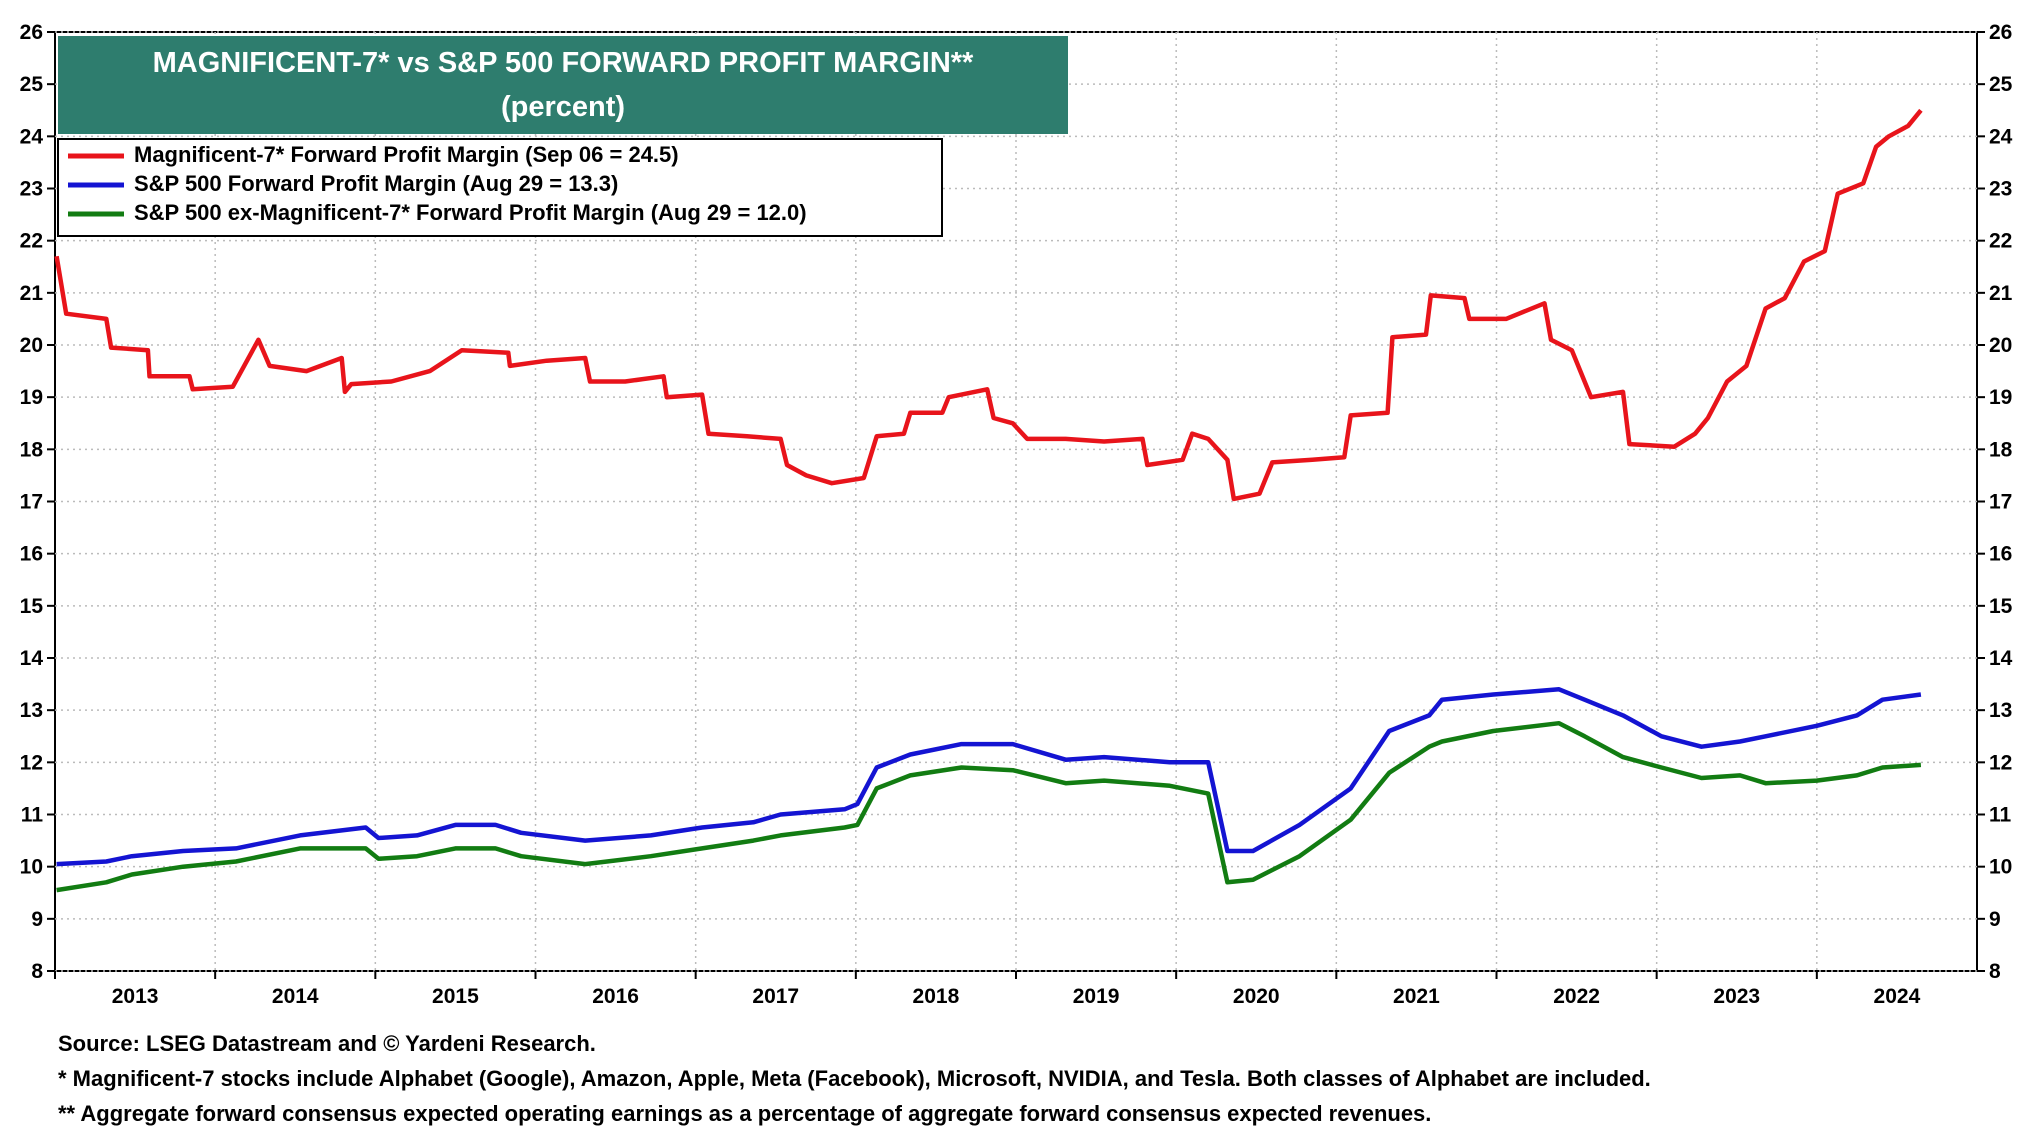  What do you see at coordinates (1995, 971) in the screenshot?
I see `y2-tick-label: 8` at bounding box center [1995, 971].